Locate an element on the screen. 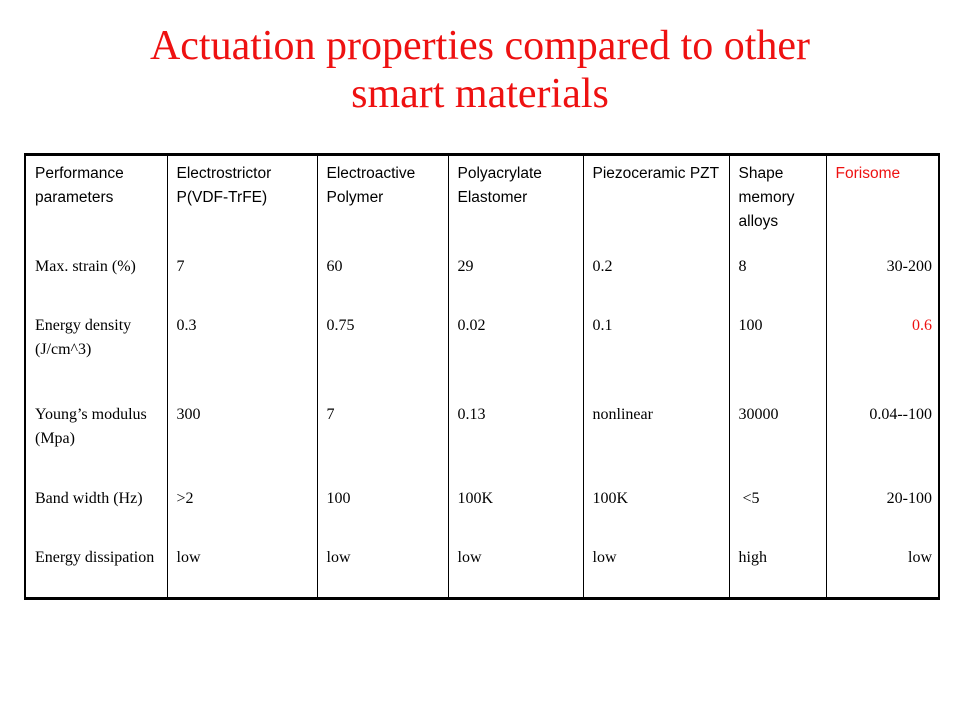 This screenshot has width=960, height=720. table-cell: 0.3 is located at coordinates (242, 352).